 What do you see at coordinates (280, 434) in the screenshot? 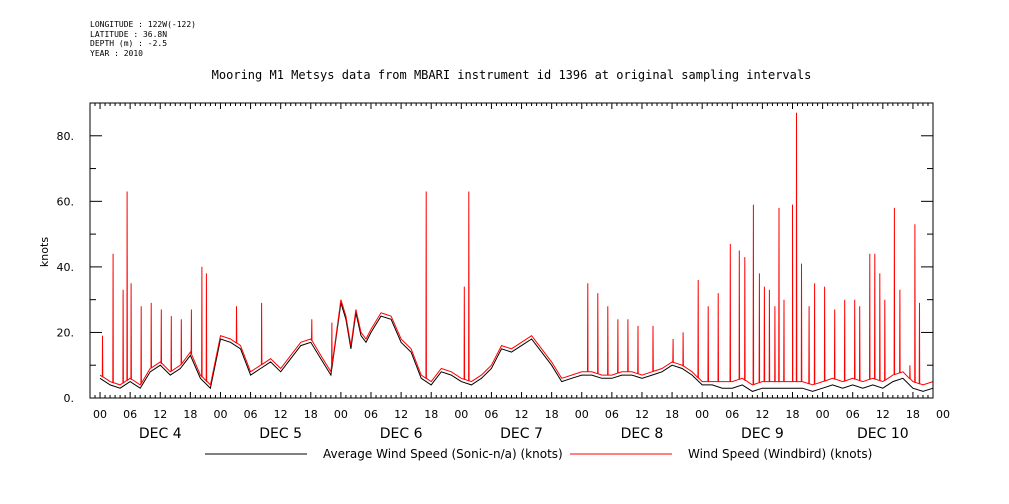
I see `x-day-label: DEC 5` at bounding box center [280, 434].